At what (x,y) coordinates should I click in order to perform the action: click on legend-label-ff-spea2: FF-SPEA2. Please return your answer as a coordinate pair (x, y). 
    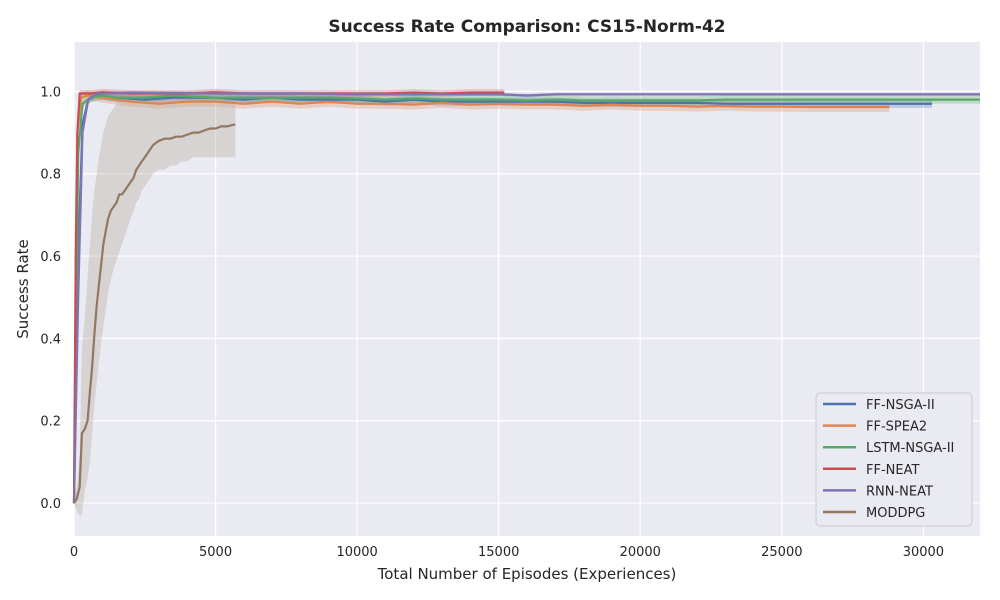
    Looking at the image, I should click on (896, 427).